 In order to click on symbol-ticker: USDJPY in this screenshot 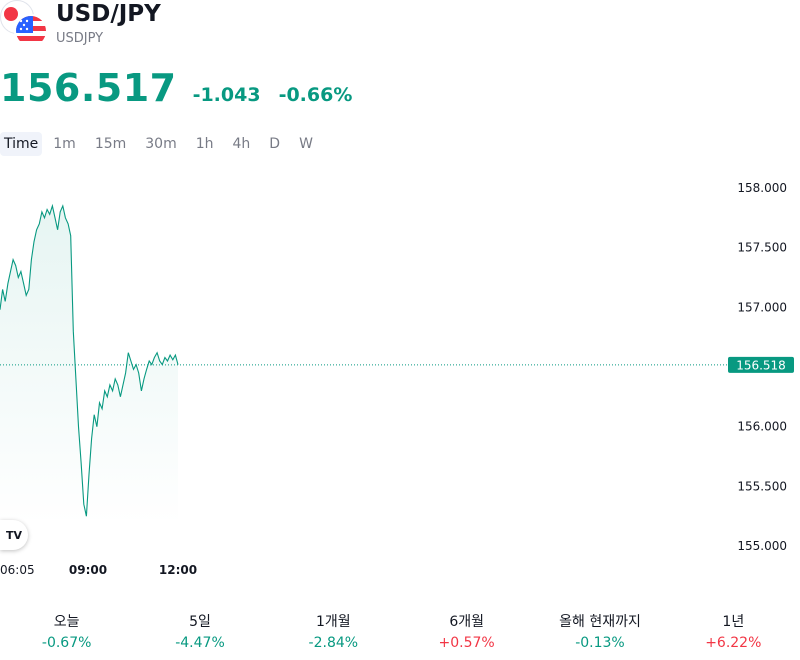, I will do `click(80, 38)`.